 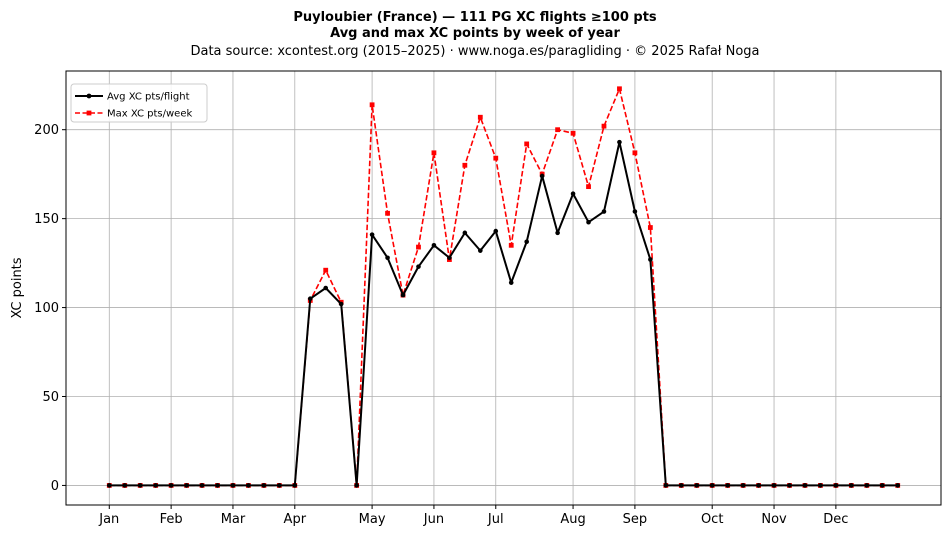 I want to click on y-tick-label-4: 200, so click(x=46, y=130).